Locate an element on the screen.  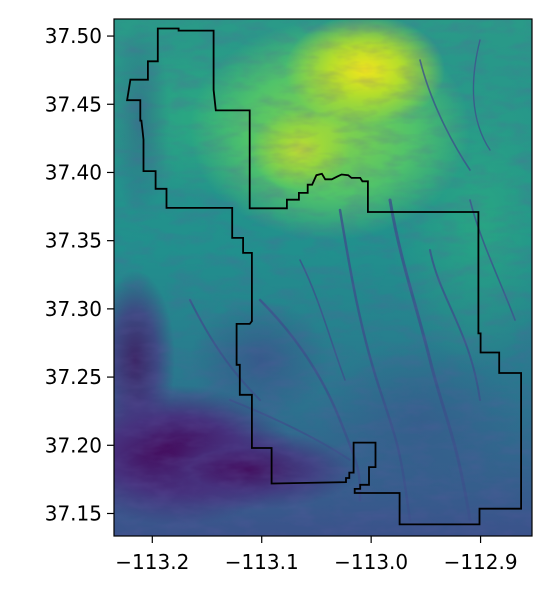
y-tick-label: 37.45 is located at coordinates (73, 104).